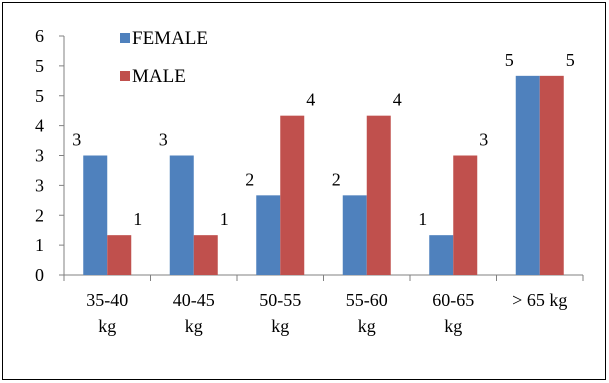 This screenshot has height=383, width=609. What do you see at coordinates (39, 215) in the screenshot?
I see `y-tick-label: 2` at bounding box center [39, 215].